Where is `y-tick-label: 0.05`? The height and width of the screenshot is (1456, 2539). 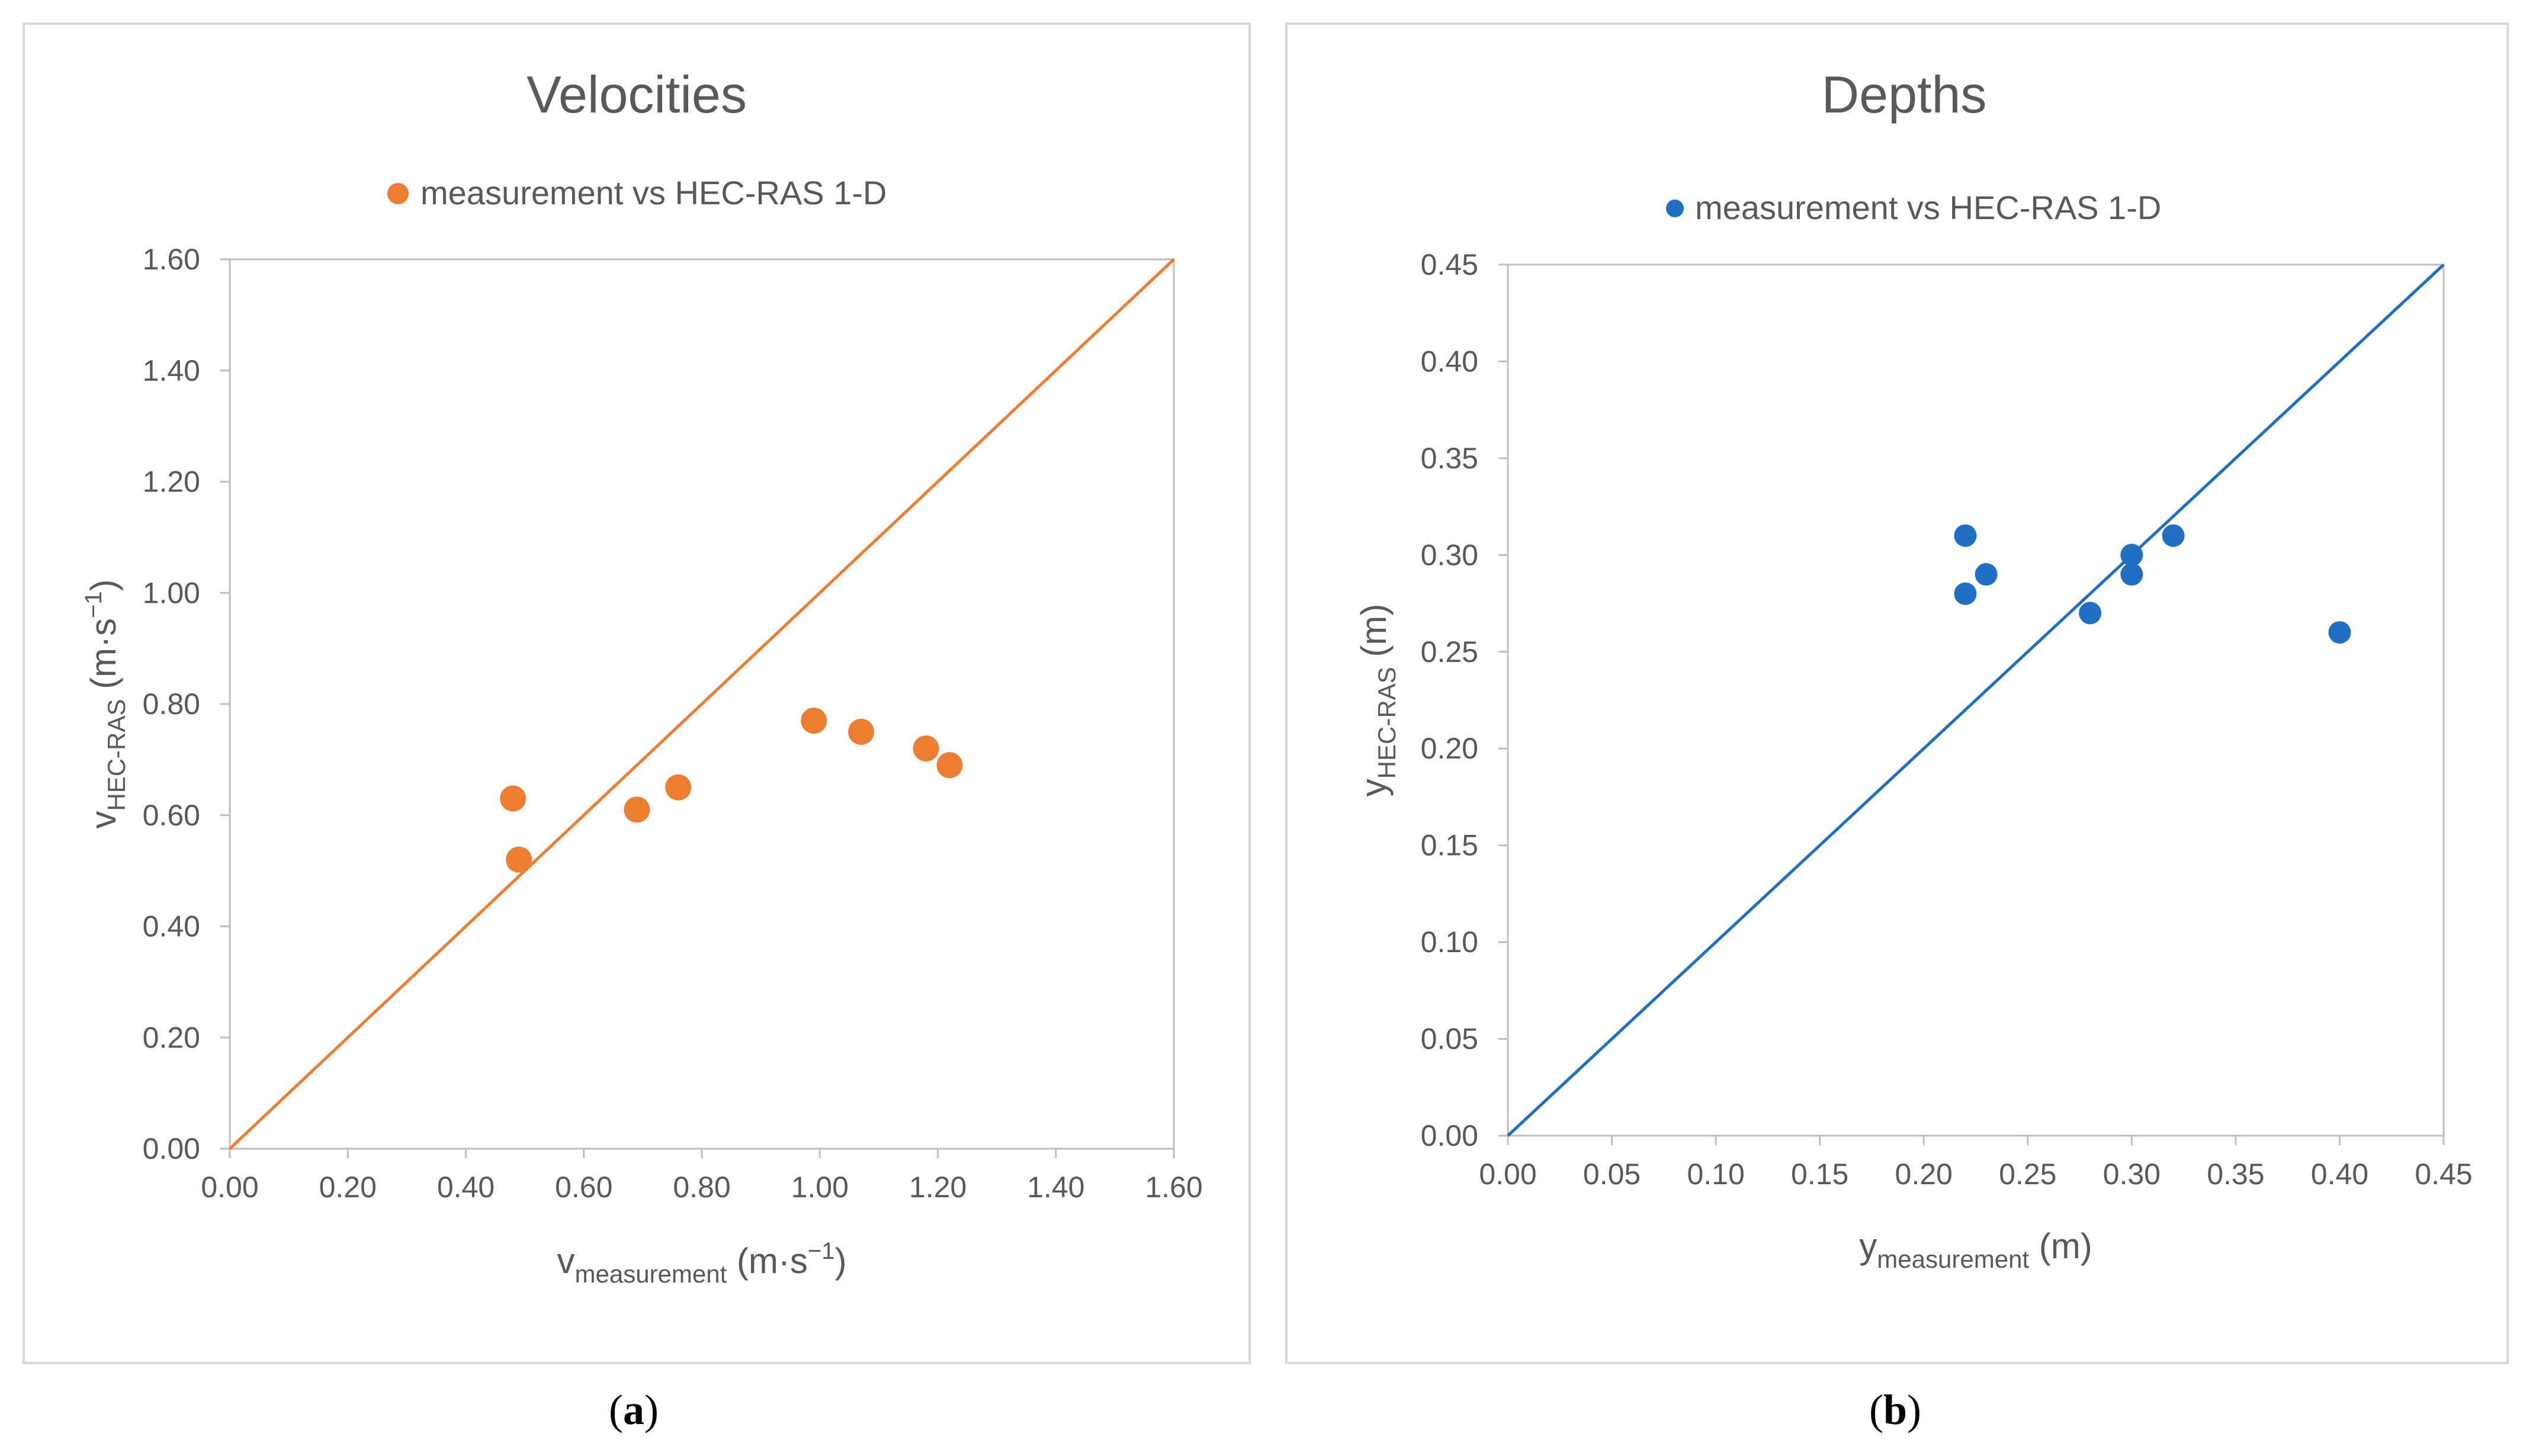
y-tick-label: 0.05 is located at coordinates (1449, 1039).